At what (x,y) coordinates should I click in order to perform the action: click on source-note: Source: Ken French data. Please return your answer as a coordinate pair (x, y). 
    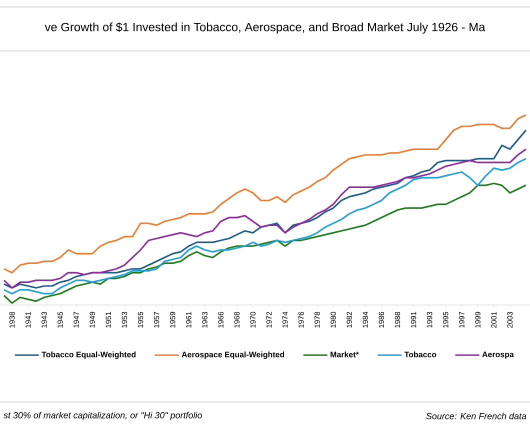
    Looking at the image, I should click on (476, 416).